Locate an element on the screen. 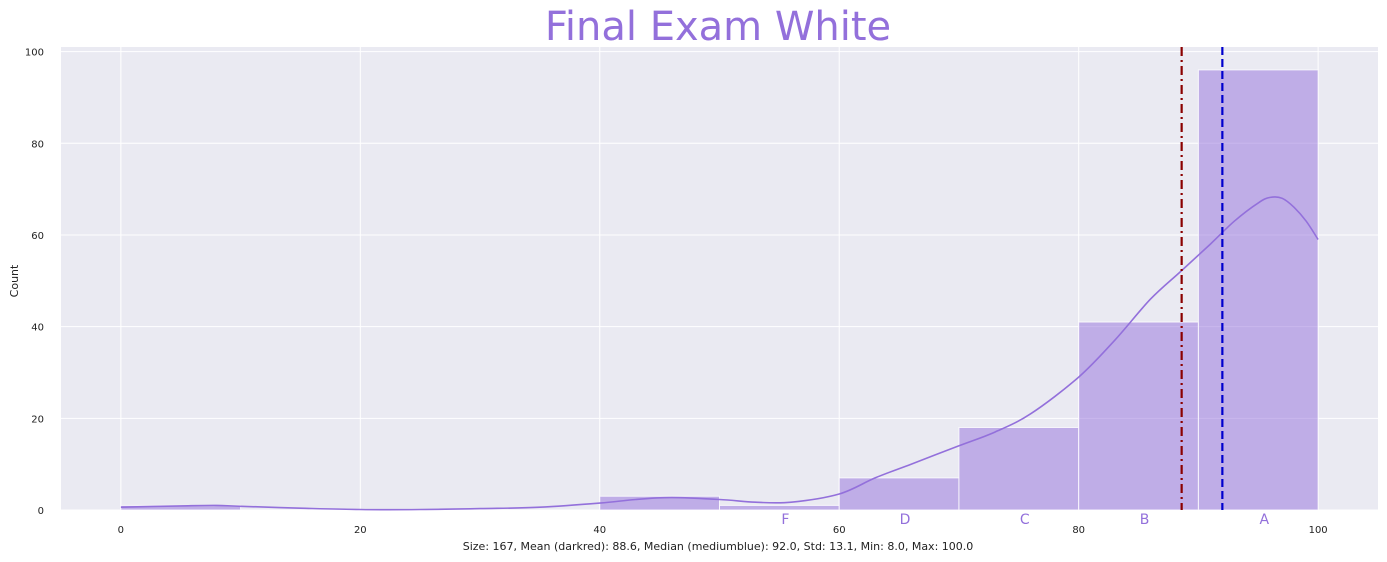 The width and height of the screenshot is (1387, 562). x-tick-label: 20 is located at coordinates (360, 530).